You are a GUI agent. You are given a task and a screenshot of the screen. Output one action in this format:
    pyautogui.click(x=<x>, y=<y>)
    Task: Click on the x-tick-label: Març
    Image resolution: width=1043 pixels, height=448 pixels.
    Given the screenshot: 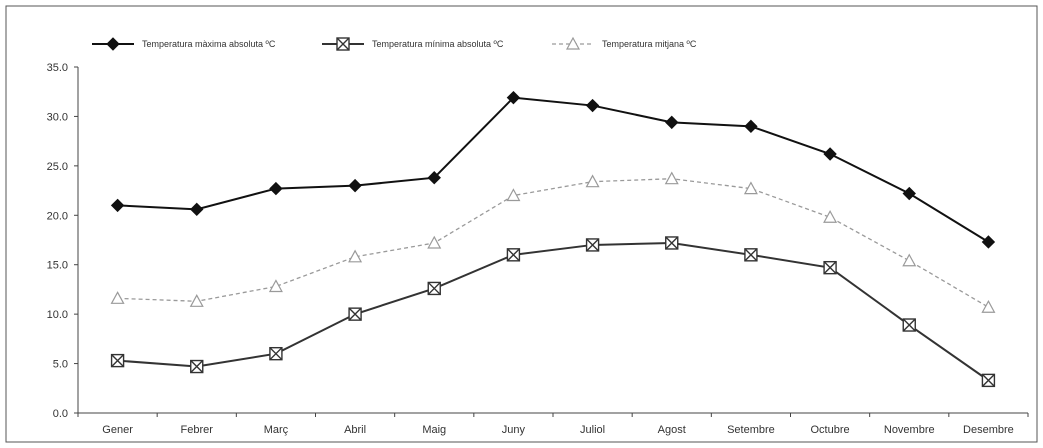 What is the action you would take?
    pyautogui.click(x=276, y=430)
    